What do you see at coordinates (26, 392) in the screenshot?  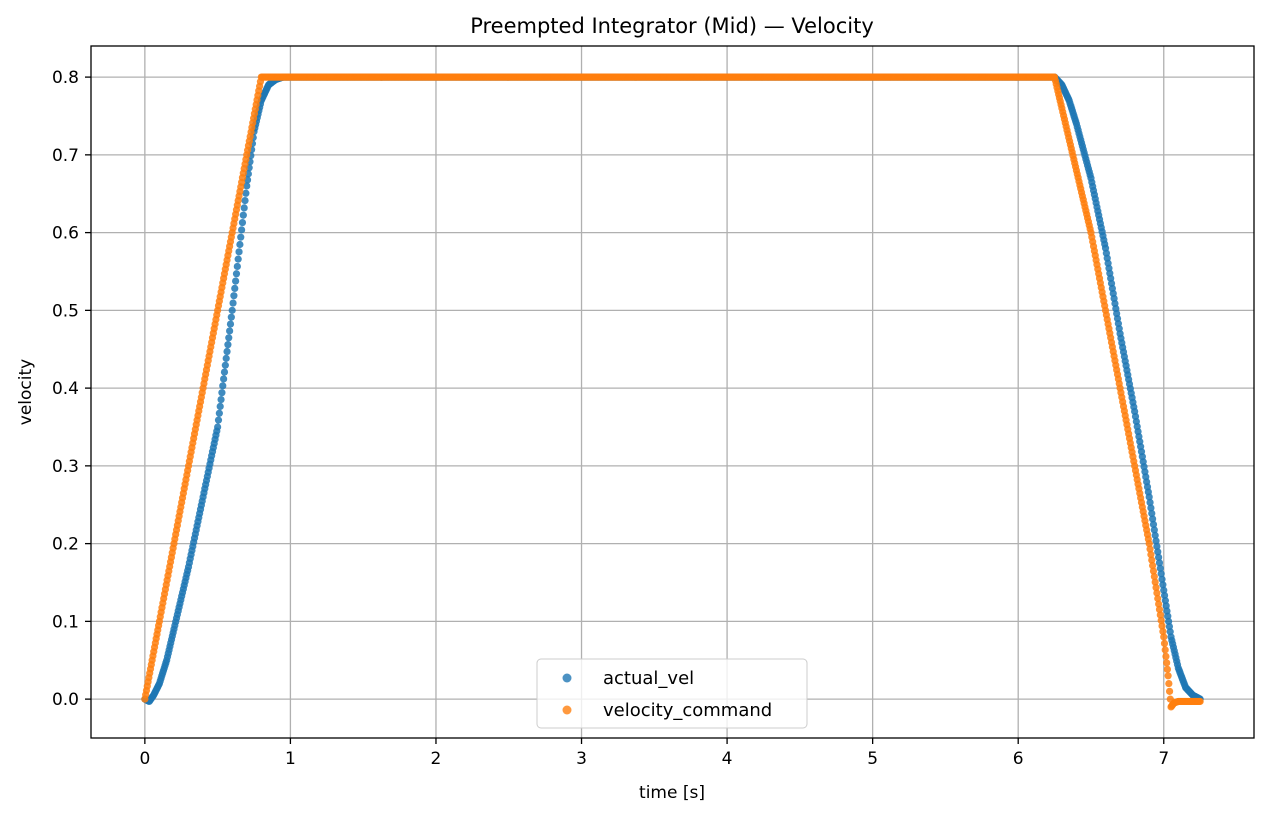 I see `y-axis-label: velocity` at bounding box center [26, 392].